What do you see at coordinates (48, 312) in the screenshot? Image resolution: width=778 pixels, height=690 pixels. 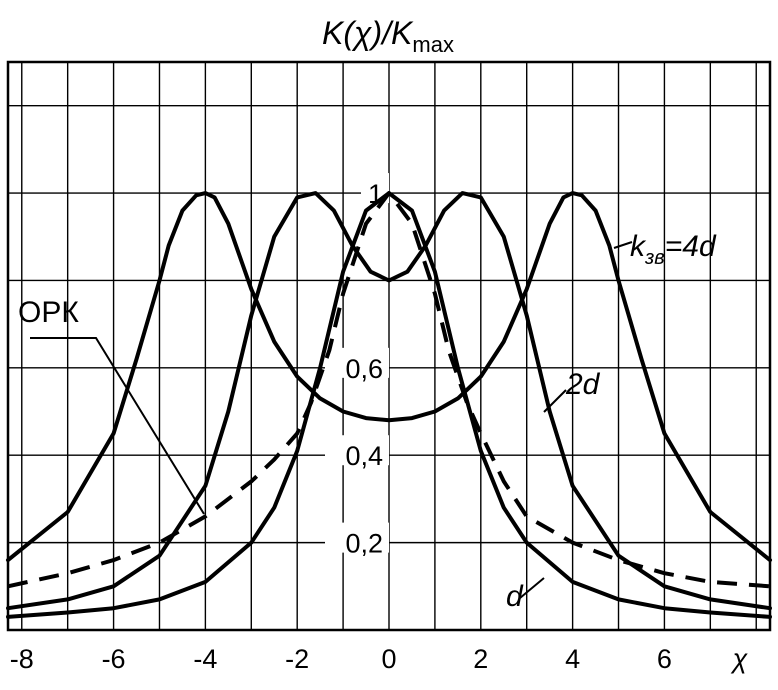 I see `series-label-opk: ОРК` at bounding box center [48, 312].